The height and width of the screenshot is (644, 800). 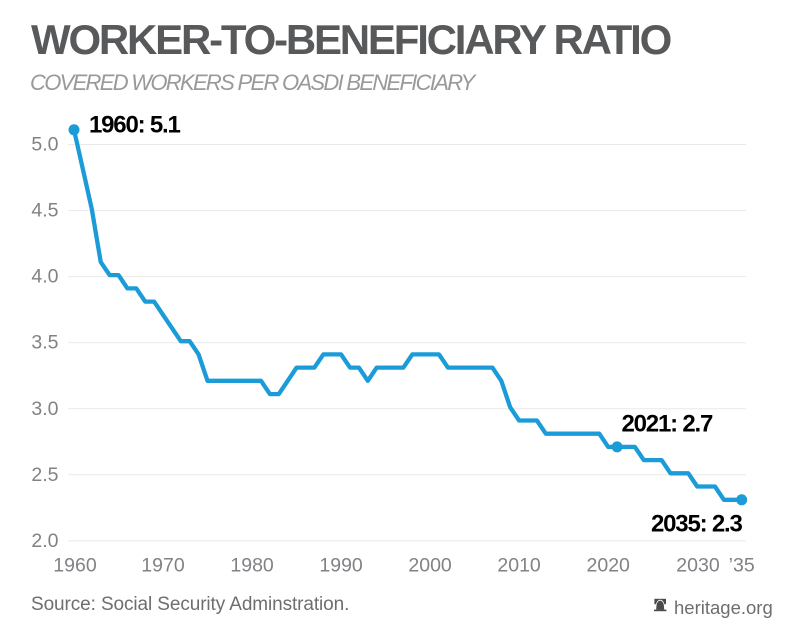 I want to click on svg-text: 4.5, so click(x=44, y=211).